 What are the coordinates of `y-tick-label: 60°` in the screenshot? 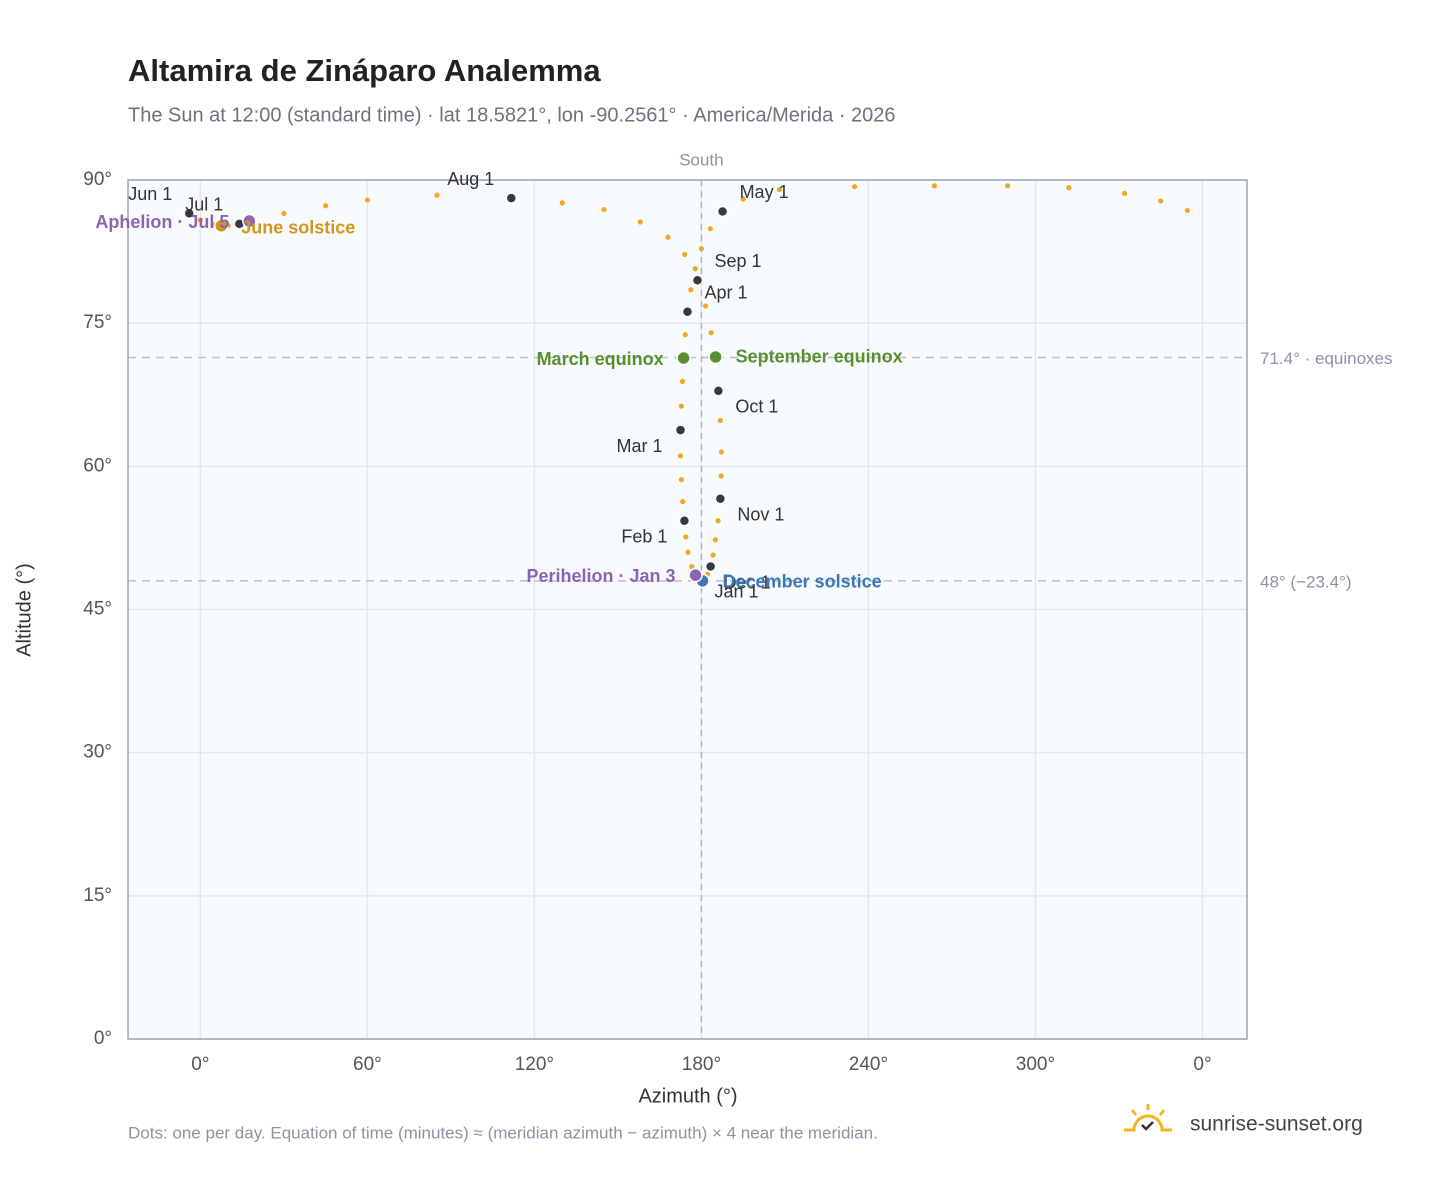 It's located at (97, 465).